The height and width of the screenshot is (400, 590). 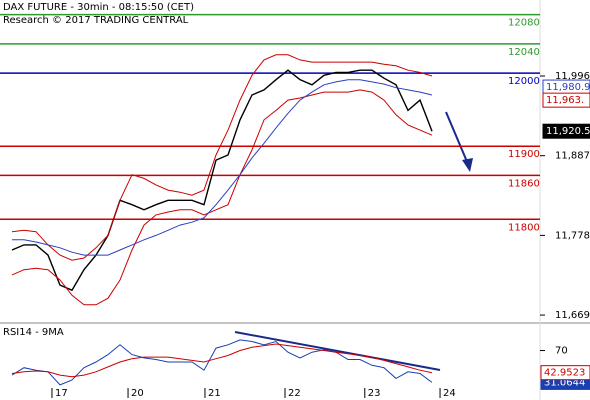 I want to click on x-tick-label: 20, so click(x=137, y=393).